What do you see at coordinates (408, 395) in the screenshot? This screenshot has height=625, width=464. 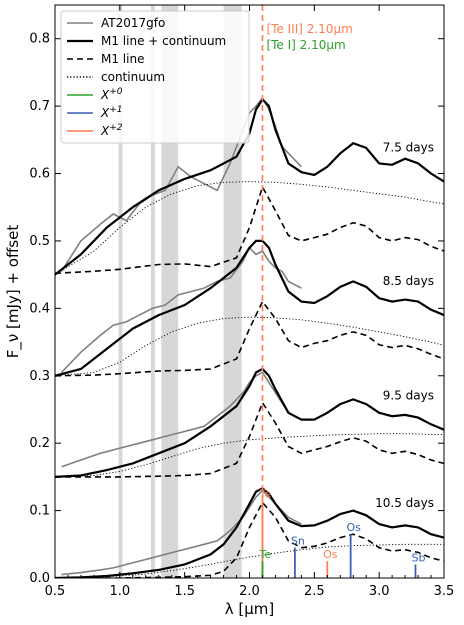 I see `epoch-label-2: 9.5 days` at bounding box center [408, 395].